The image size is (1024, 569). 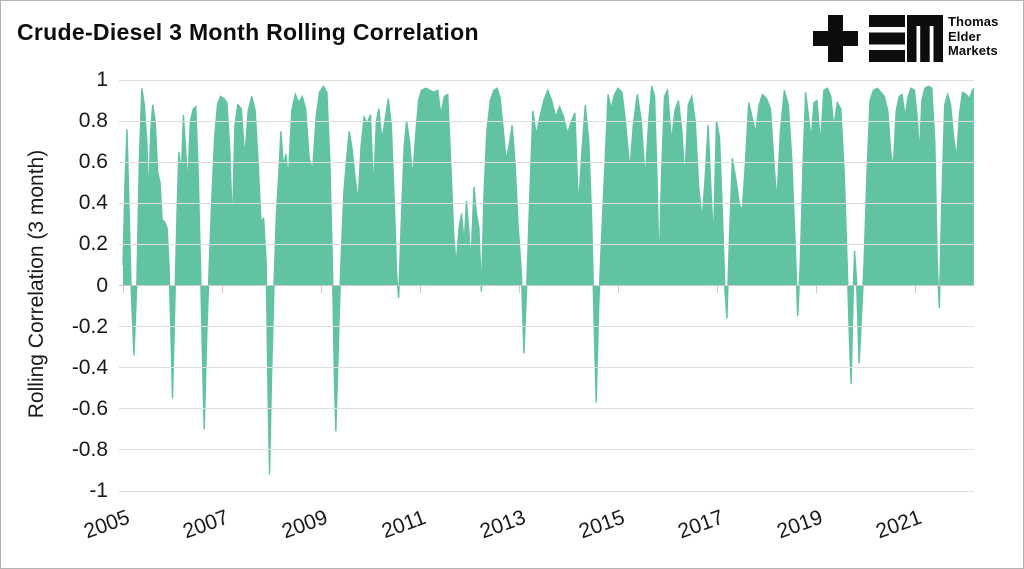 I want to click on y-tick-label: -0.4, so click(x=89, y=367).